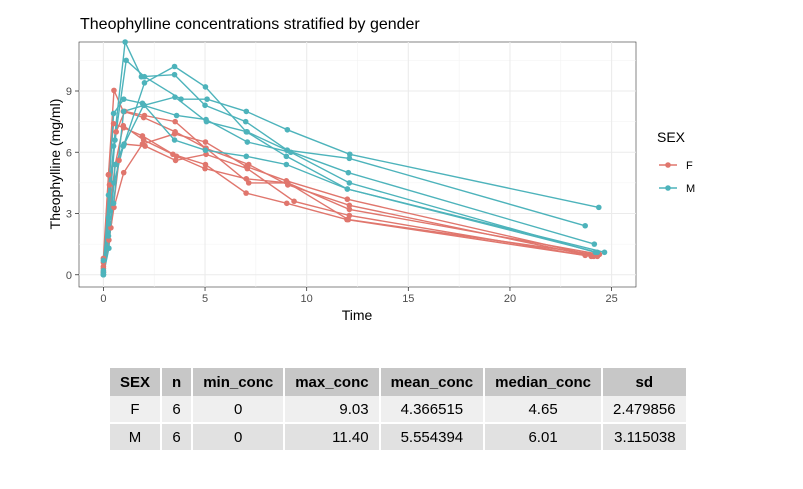  Describe the element at coordinates (432, 410) in the screenshot. I see `table-cell-mean-conc: 4.366515` at that location.